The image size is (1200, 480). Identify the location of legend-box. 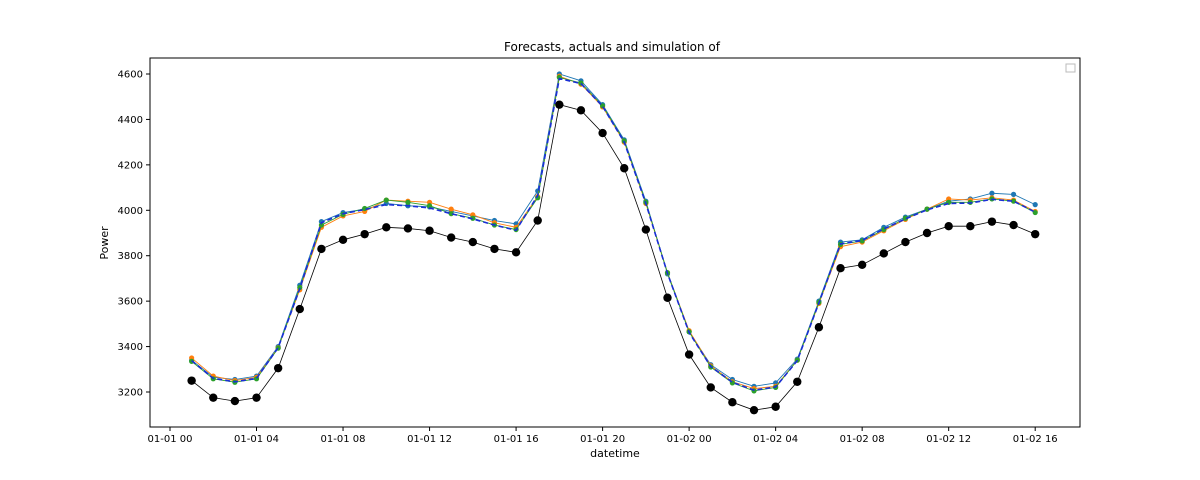
(1070, 68).